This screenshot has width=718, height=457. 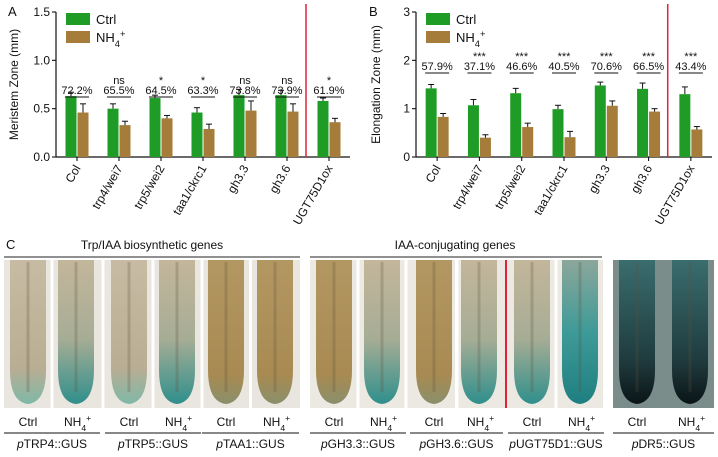 What do you see at coordinates (55, 444) in the screenshot?
I see `construct-name: TRP4::GUS` at bounding box center [55, 444].